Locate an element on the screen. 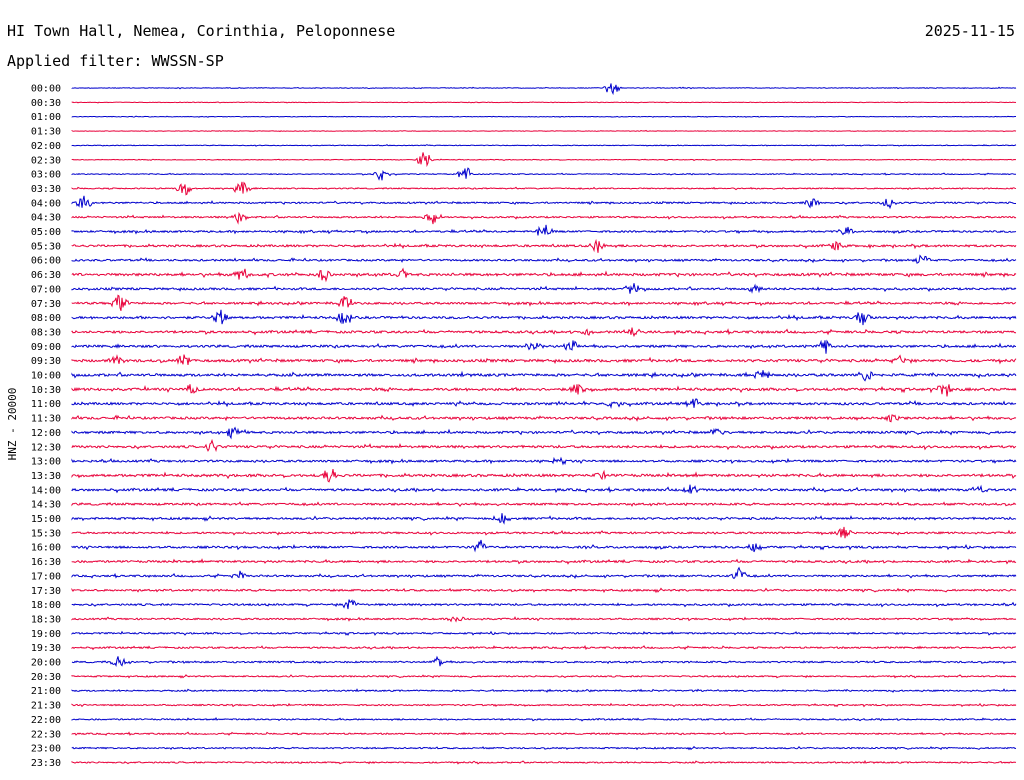 This screenshot has height=780, width=1024. time-tick-label: 10:00 is located at coordinates (46, 376).